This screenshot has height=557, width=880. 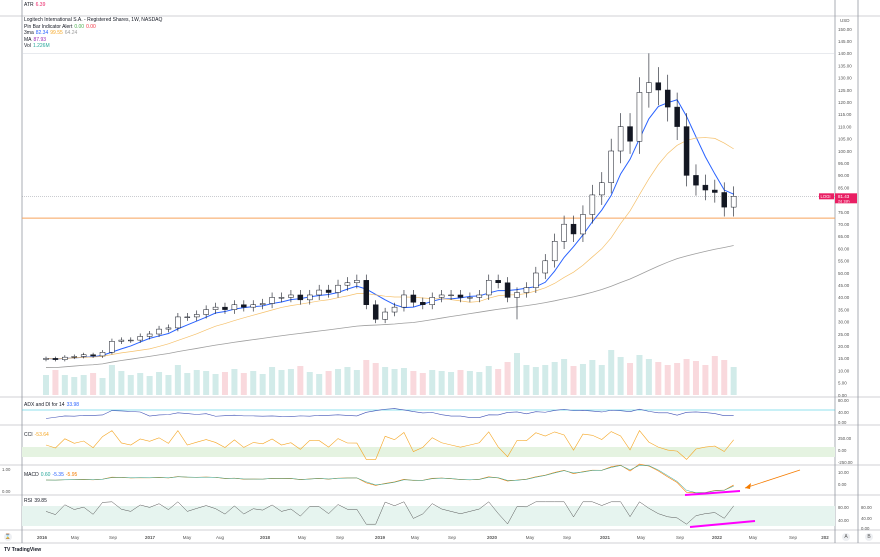 I want to click on symbol-tag, so click(x=826, y=196).